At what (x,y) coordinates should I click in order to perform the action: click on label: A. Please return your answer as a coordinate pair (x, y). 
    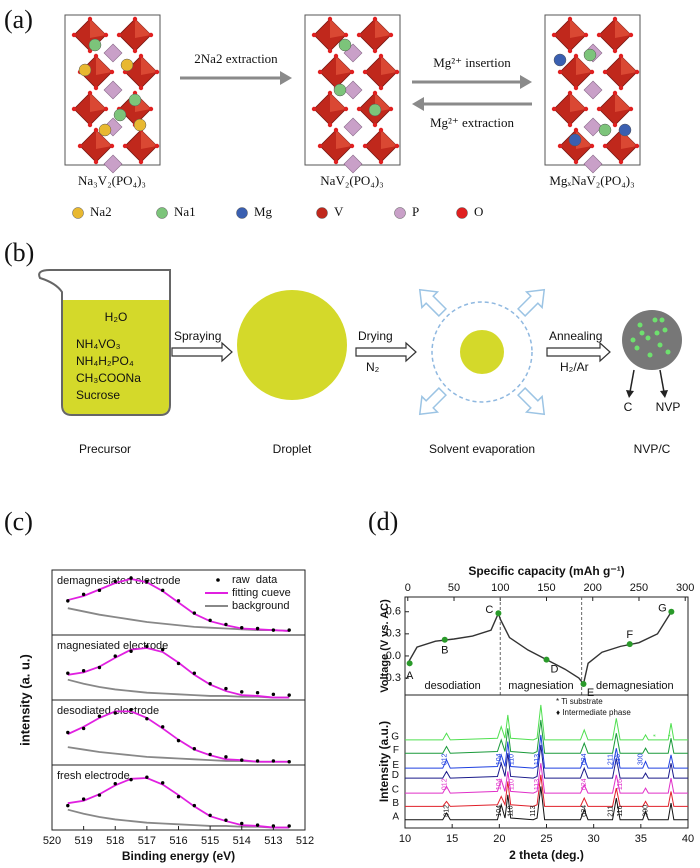
    Looking at the image, I should click on (410, 676).